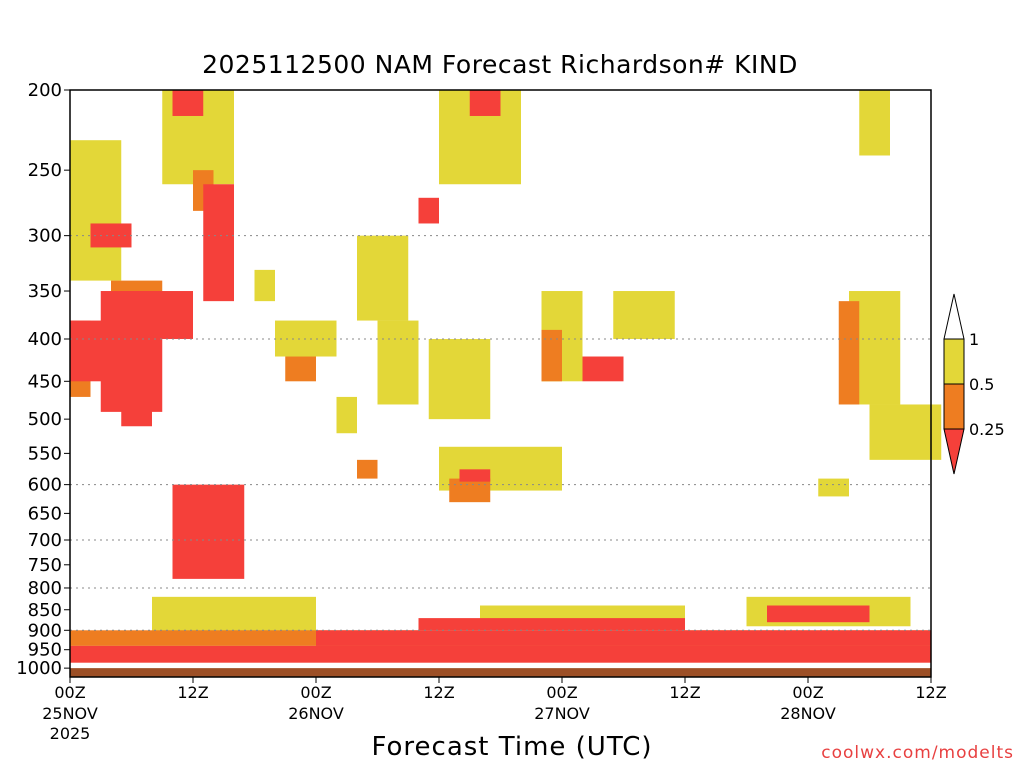 Image resolution: width=1024 pixels, height=768 pixels. I want to click on y-tick-label-700: 700, so click(45, 540).